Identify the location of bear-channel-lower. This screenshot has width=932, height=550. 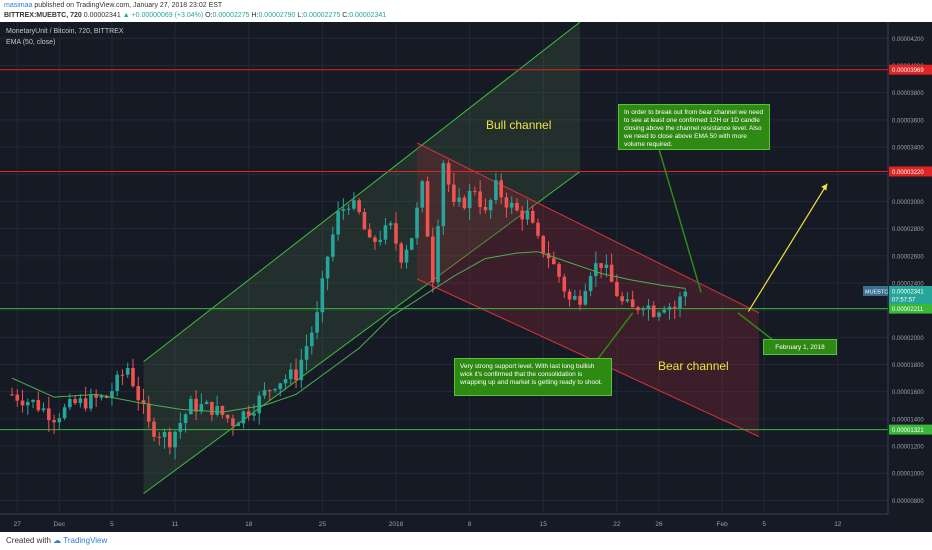
(588, 357).